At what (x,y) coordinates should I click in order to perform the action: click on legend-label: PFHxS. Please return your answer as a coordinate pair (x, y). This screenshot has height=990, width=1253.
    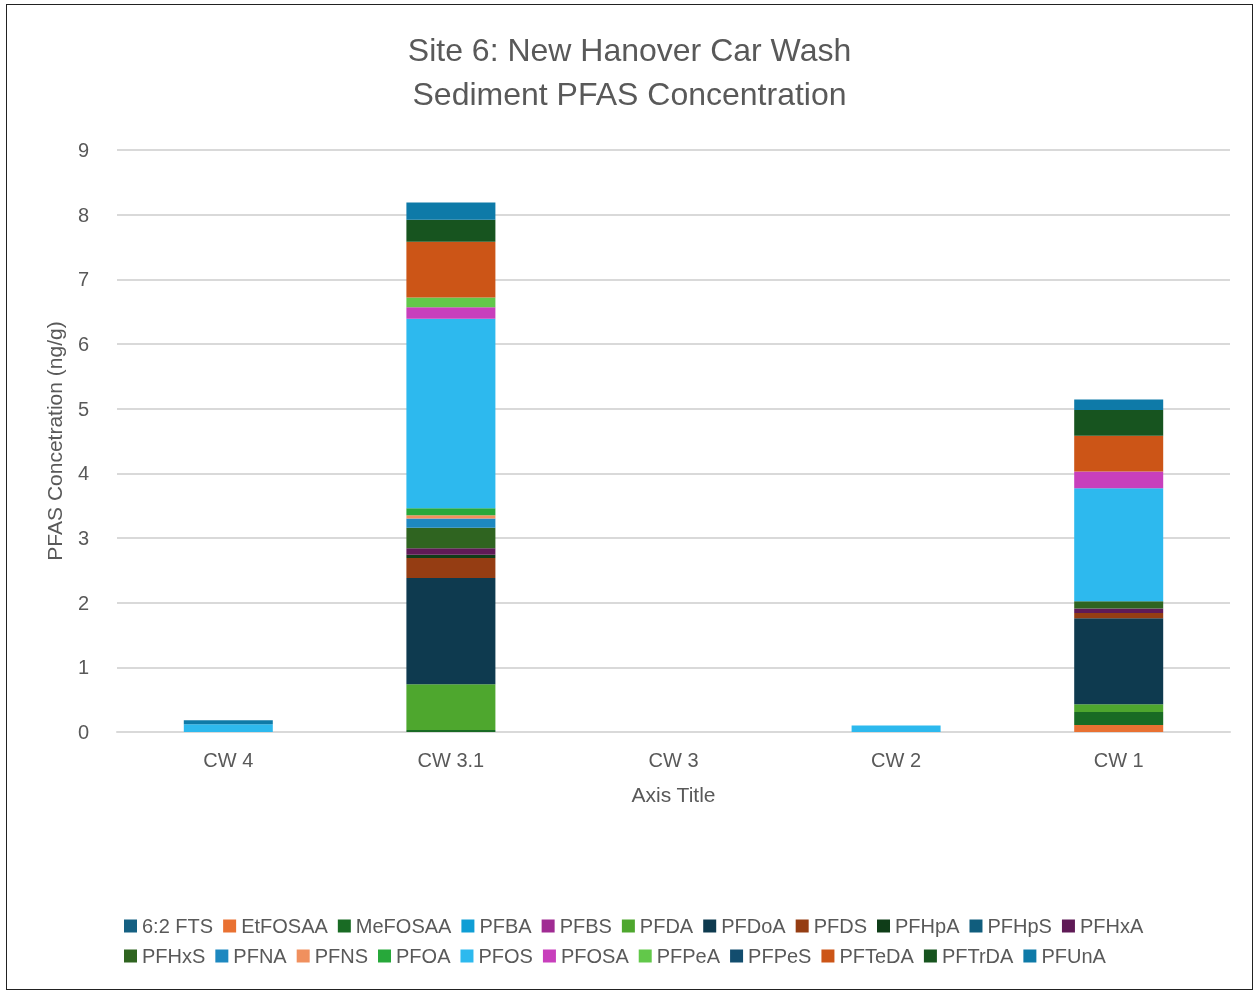
    Looking at the image, I should click on (174, 956).